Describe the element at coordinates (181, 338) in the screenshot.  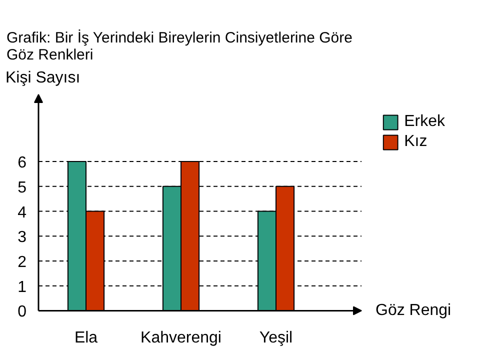
I see `x-tick-label: Kahverengi` at that location.